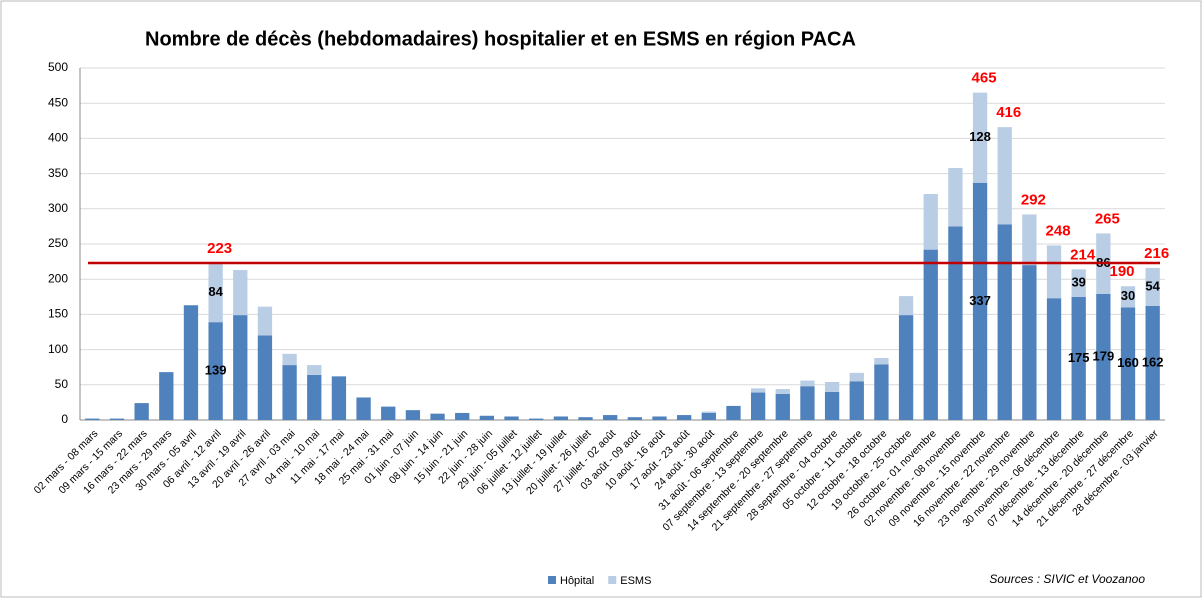 This screenshot has height=599, width=1203. Describe the element at coordinates (577, 581) in the screenshot. I see `legend-label: Hôpital` at that location.